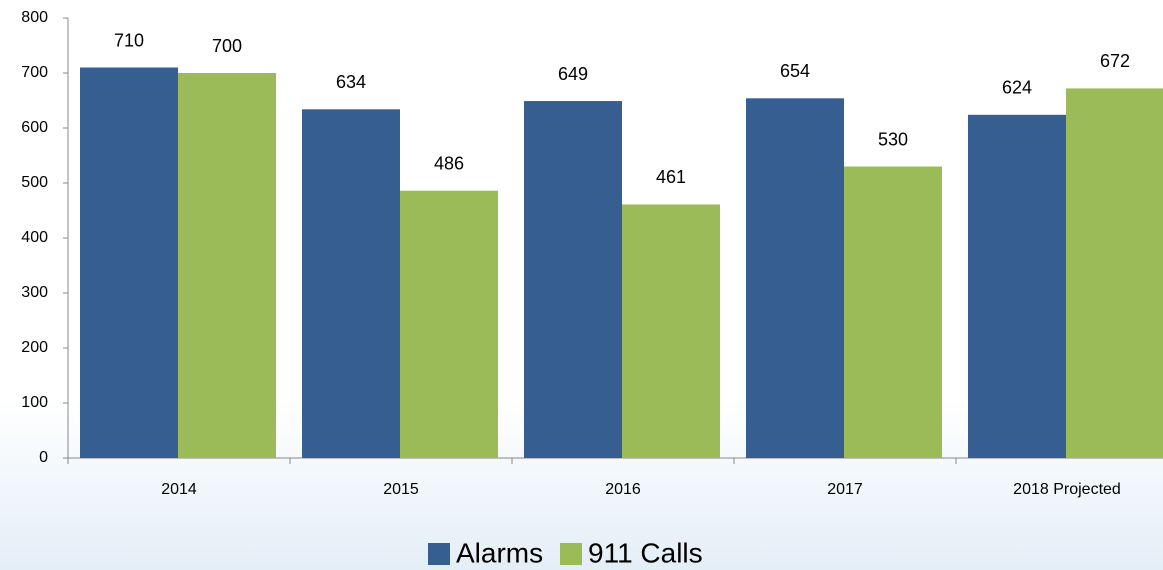  I want to click on data-label: 530, so click(893, 139).